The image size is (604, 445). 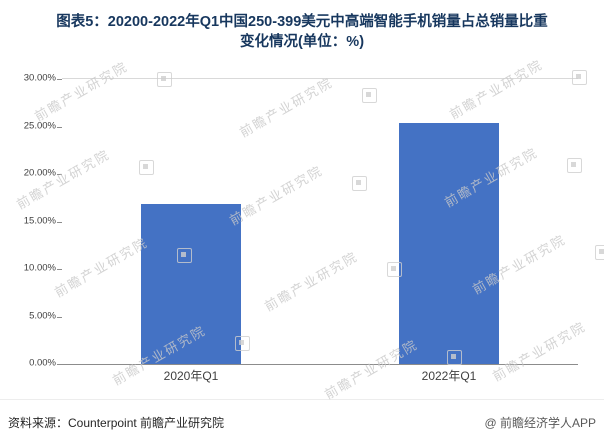 What do you see at coordinates (191, 376) in the screenshot?
I see `x-axis-label: 2020年Q1` at bounding box center [191, 376].